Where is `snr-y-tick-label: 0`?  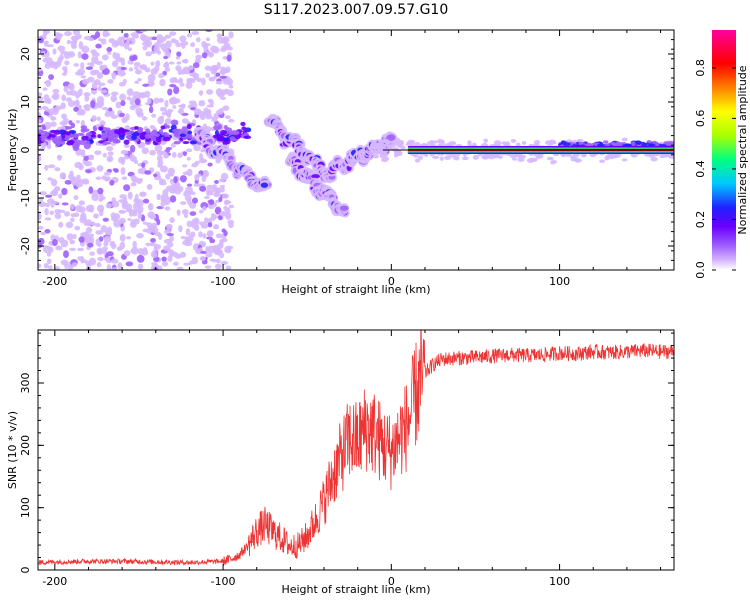
snr-y-tick-label: 0 is located at coordinates (25, 570).